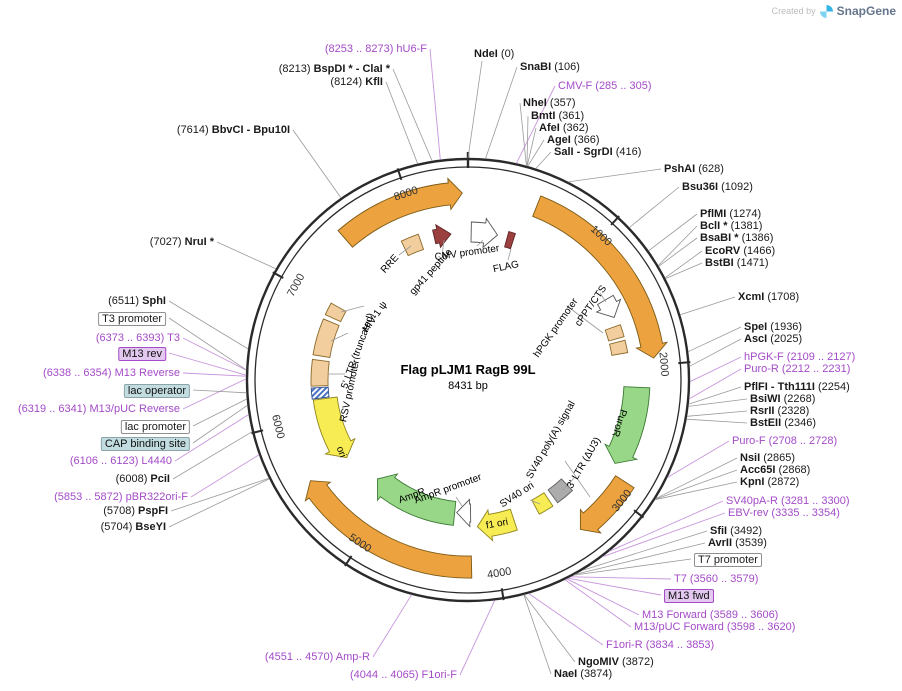  What do you see at coordinates (595, 674) in the screenshot?
I see `label-text: (3874)` at bounding box center [595, 674].